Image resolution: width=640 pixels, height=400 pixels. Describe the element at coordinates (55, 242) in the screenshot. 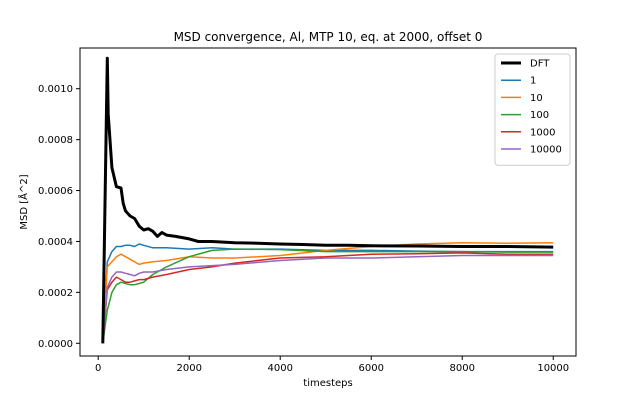

I see `y-tick-label: 0.0004` at that location.